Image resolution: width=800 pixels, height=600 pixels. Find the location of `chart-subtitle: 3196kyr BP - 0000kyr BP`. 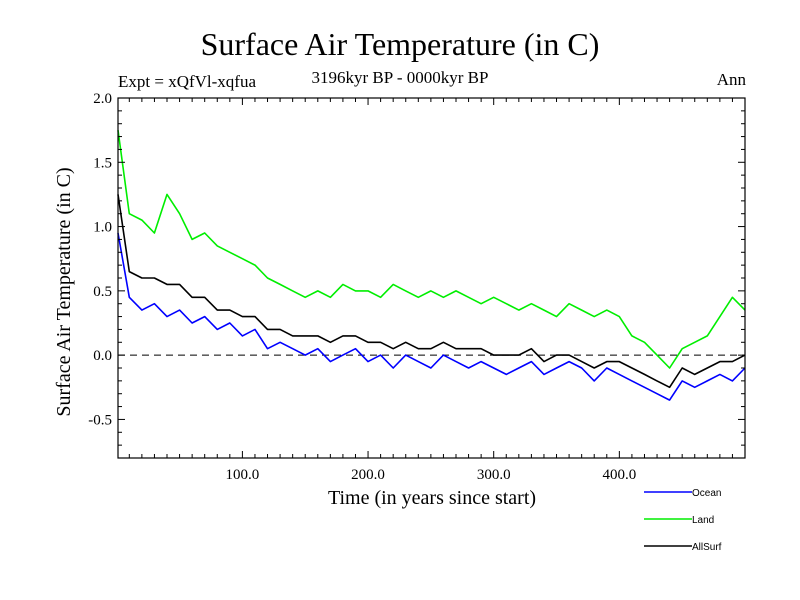

chart-subtitle: 3196kyr BP - 0000kyr BP is located at coordinates (400, 77).